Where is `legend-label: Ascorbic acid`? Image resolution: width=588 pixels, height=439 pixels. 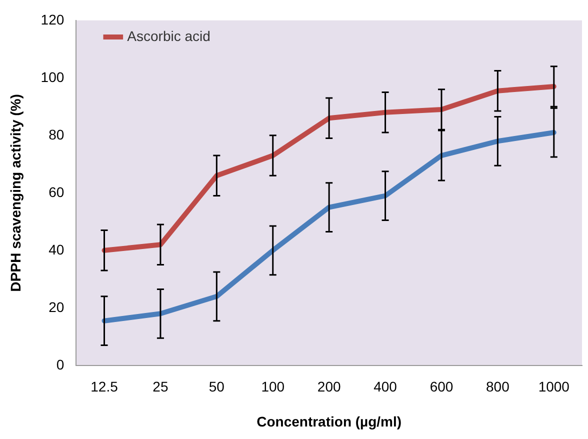 legend-label: Ascorbic acid is located at coordinates (168, 36).